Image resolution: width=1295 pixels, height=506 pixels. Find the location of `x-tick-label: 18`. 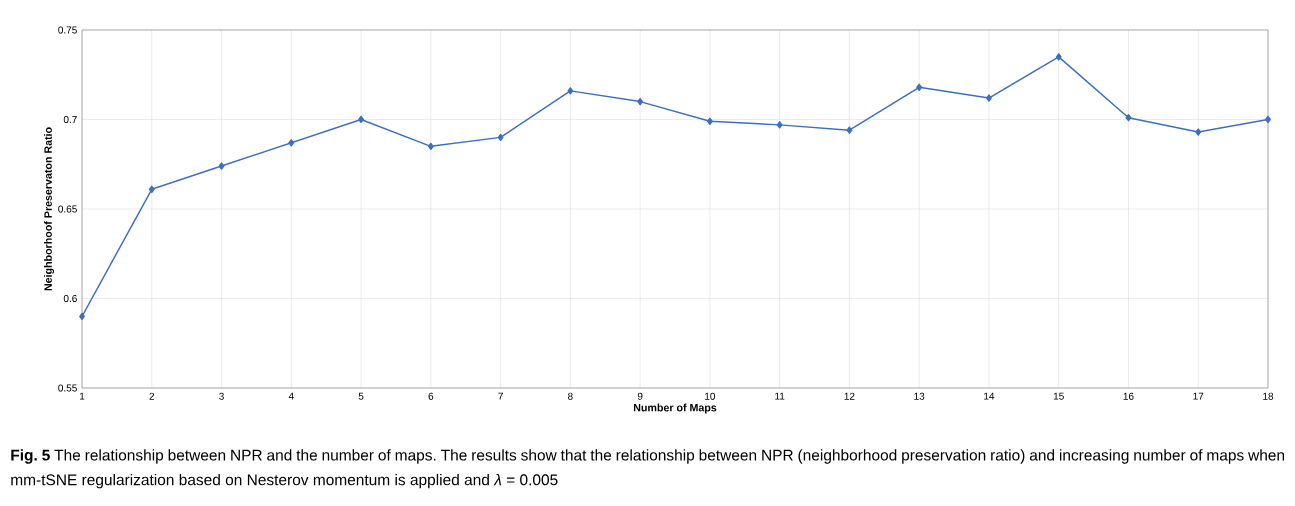

x-tick-label: 18 is located at coordinates (1268, 396).